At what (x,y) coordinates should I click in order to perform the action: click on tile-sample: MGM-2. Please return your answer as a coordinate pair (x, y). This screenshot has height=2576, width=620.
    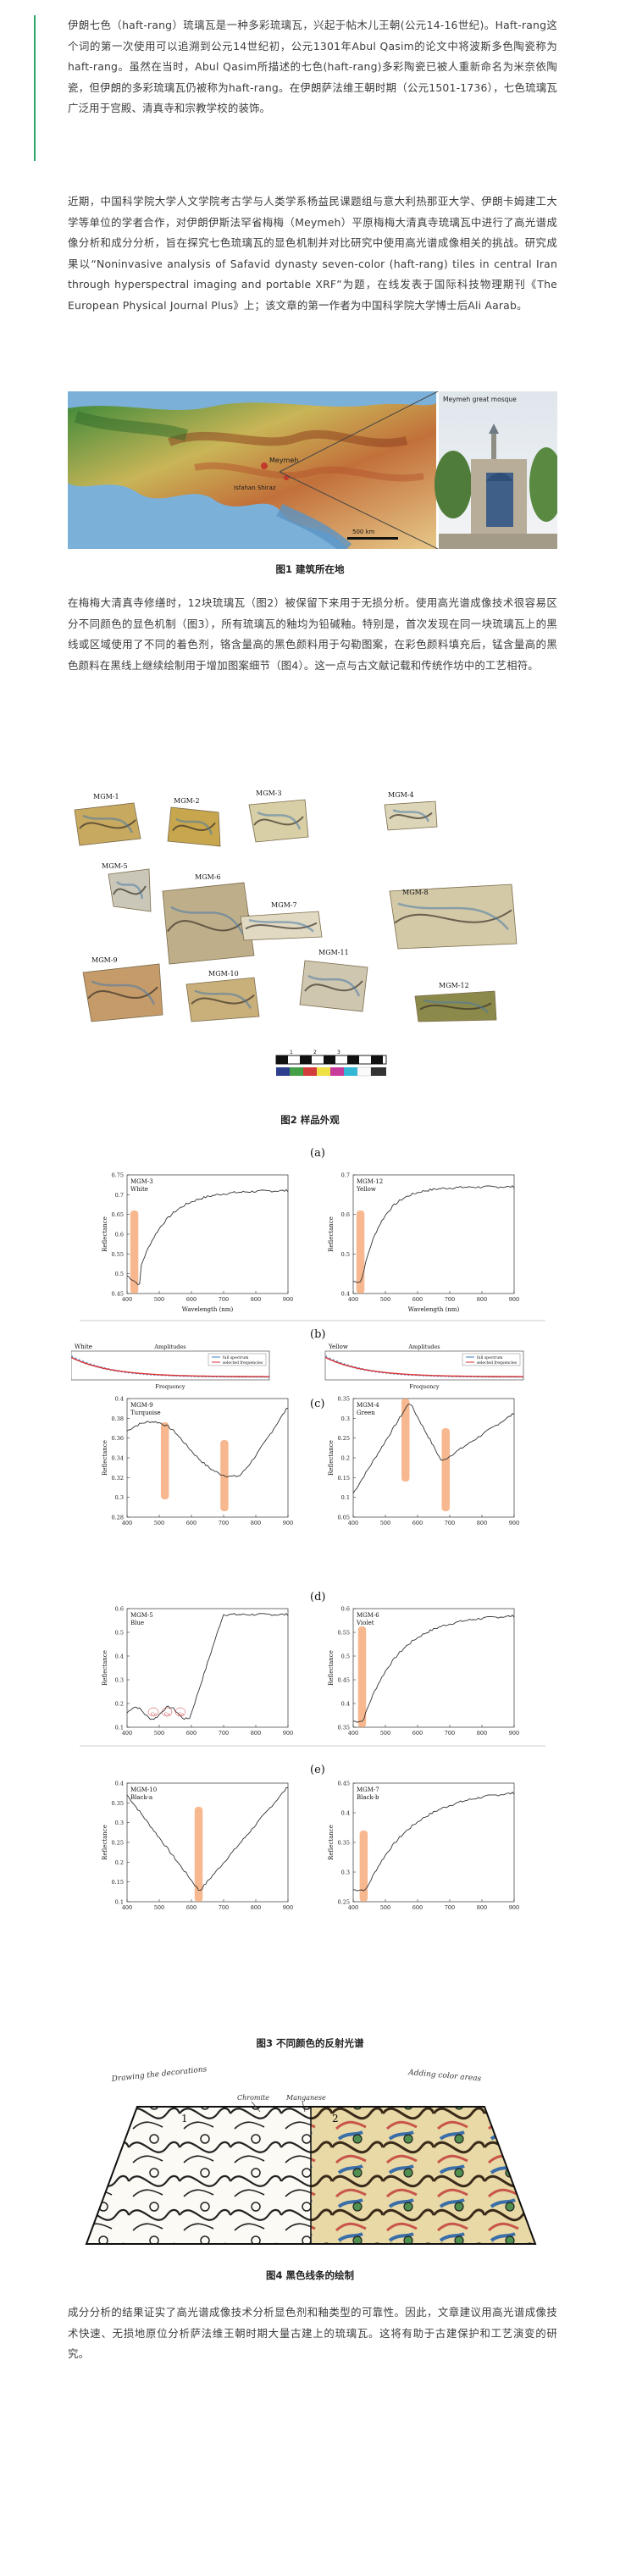
    Looking at the image, I should click on (194, 822).